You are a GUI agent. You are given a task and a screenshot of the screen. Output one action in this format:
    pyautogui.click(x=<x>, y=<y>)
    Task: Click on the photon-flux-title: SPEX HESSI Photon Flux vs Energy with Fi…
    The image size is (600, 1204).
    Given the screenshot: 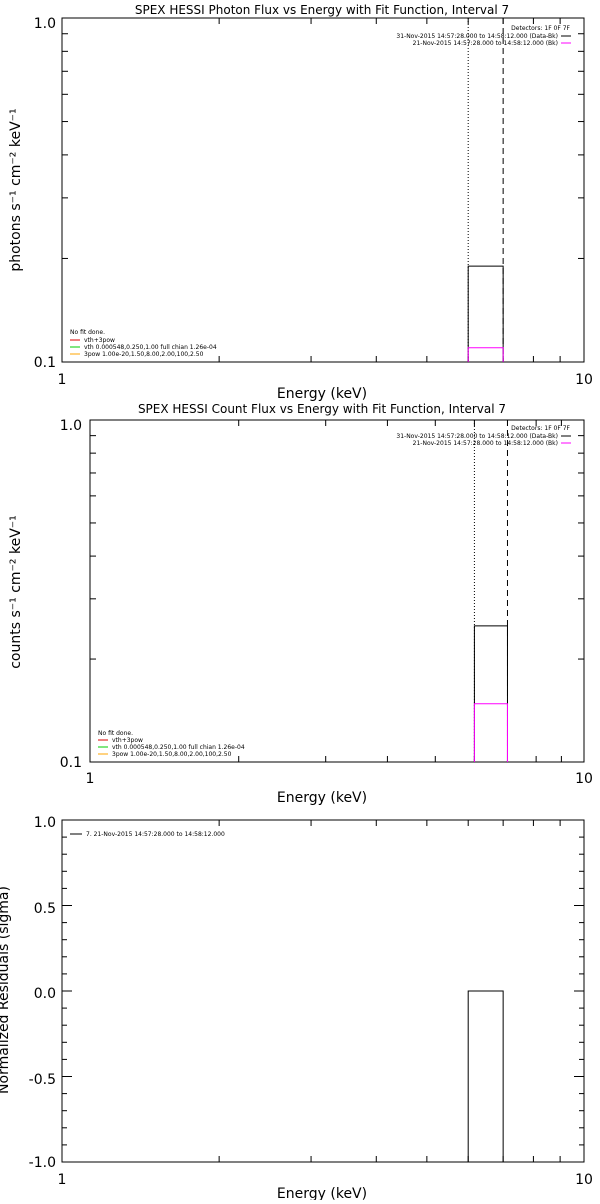 What is the action you would take?
    pyautogui.click(x=322, y=10)
    